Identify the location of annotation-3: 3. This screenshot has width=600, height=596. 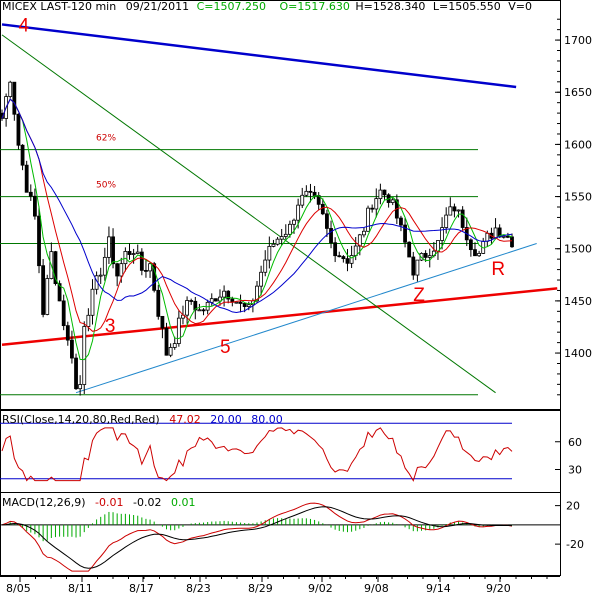
(110, 326).